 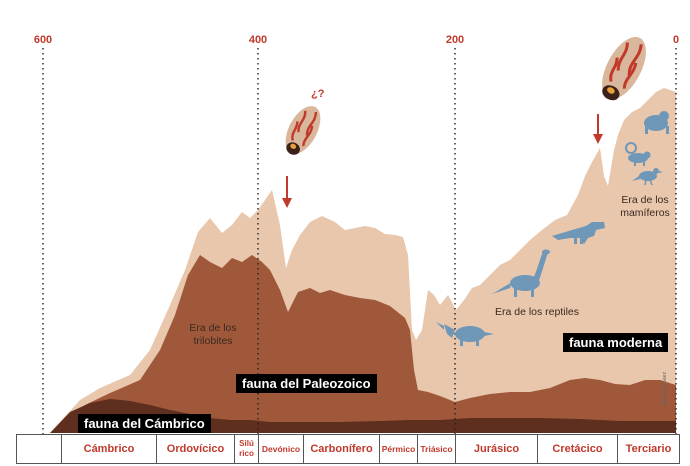 What do you see at coordinates (318, 94) in the screenshot?
I see `question-mark: ¿?` at bounding box center [318, 94].